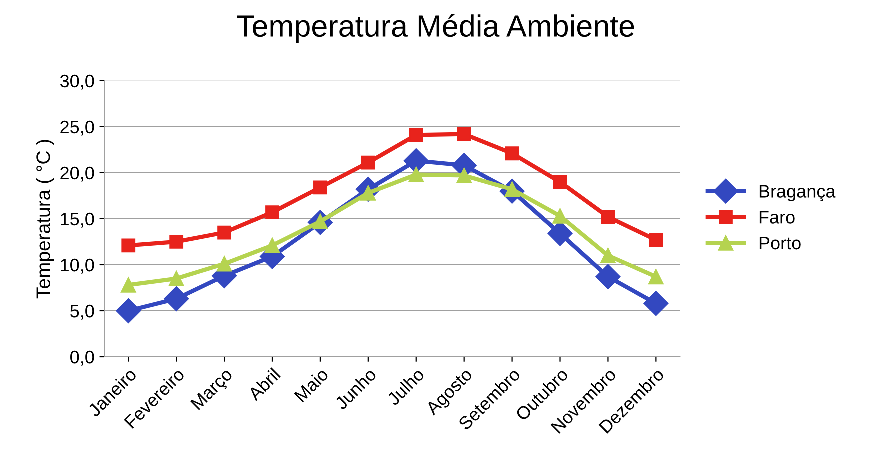 This screenshot has width=872, height=476. I want to click on y-tick-label: 5,0, so click(82, 312).